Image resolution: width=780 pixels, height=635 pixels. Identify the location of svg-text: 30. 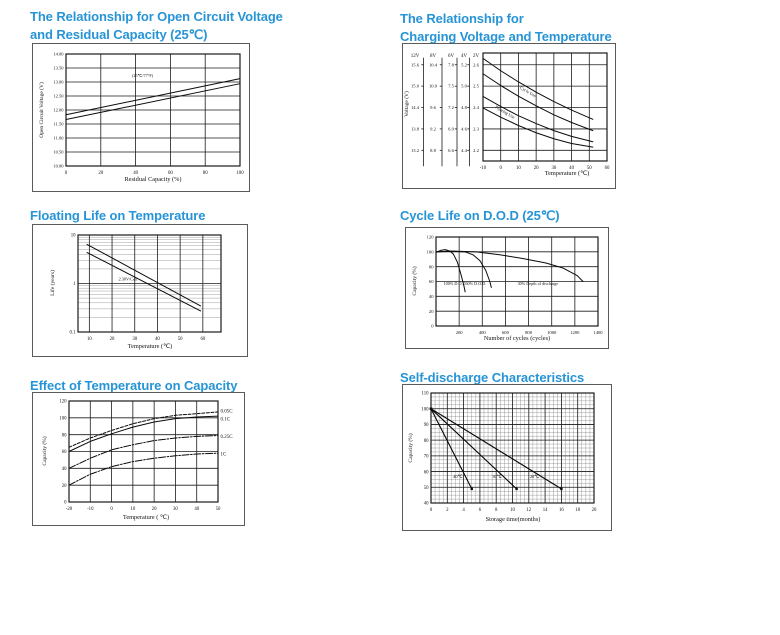
(175, 509).